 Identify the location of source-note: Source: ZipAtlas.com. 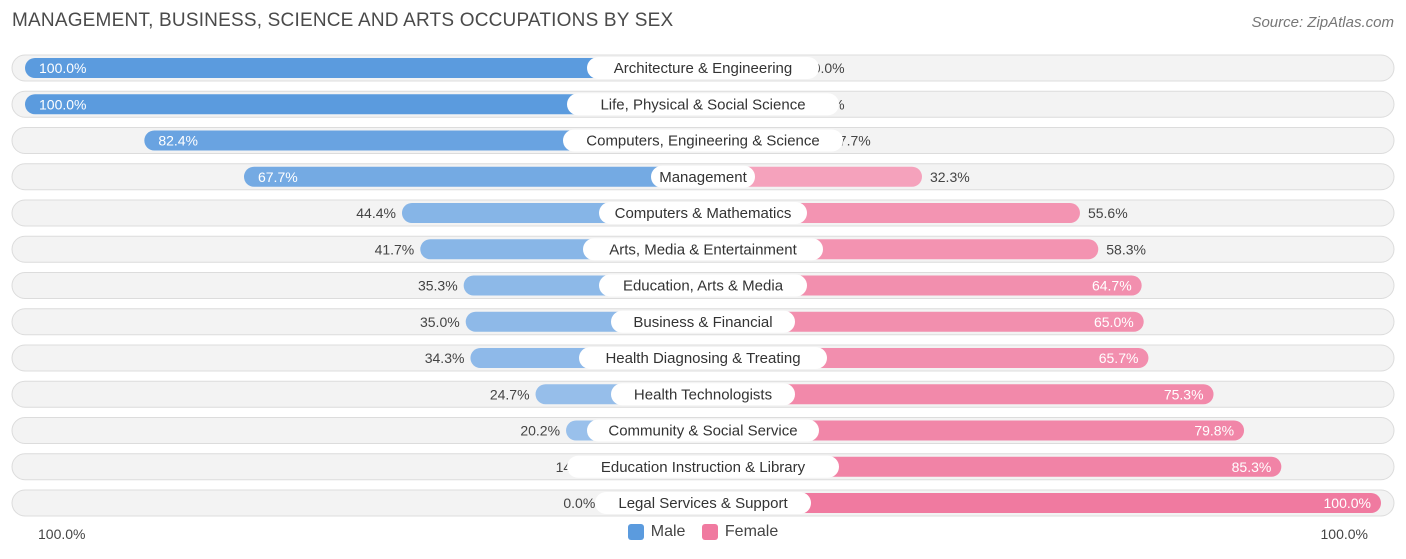
(1322, 22).